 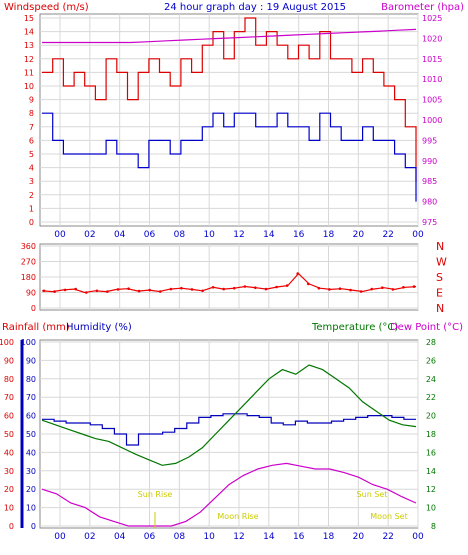 I want to click on windspeed-tick-label: 5, so click(x=31, y=154).